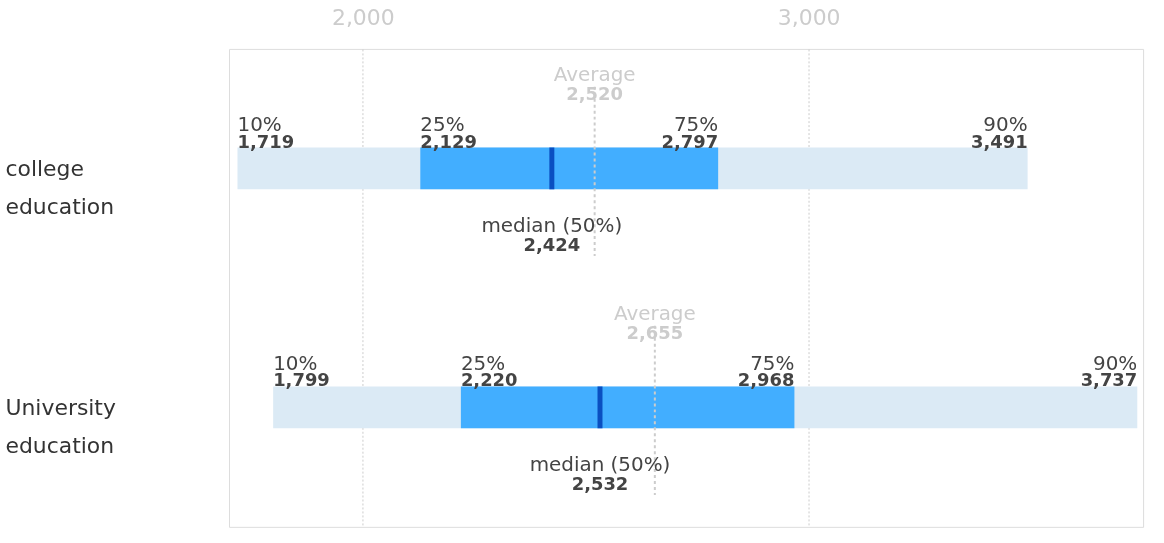 The image size is (1164, 543). I want to click on y-tick-label: college education, so click(60, 187).